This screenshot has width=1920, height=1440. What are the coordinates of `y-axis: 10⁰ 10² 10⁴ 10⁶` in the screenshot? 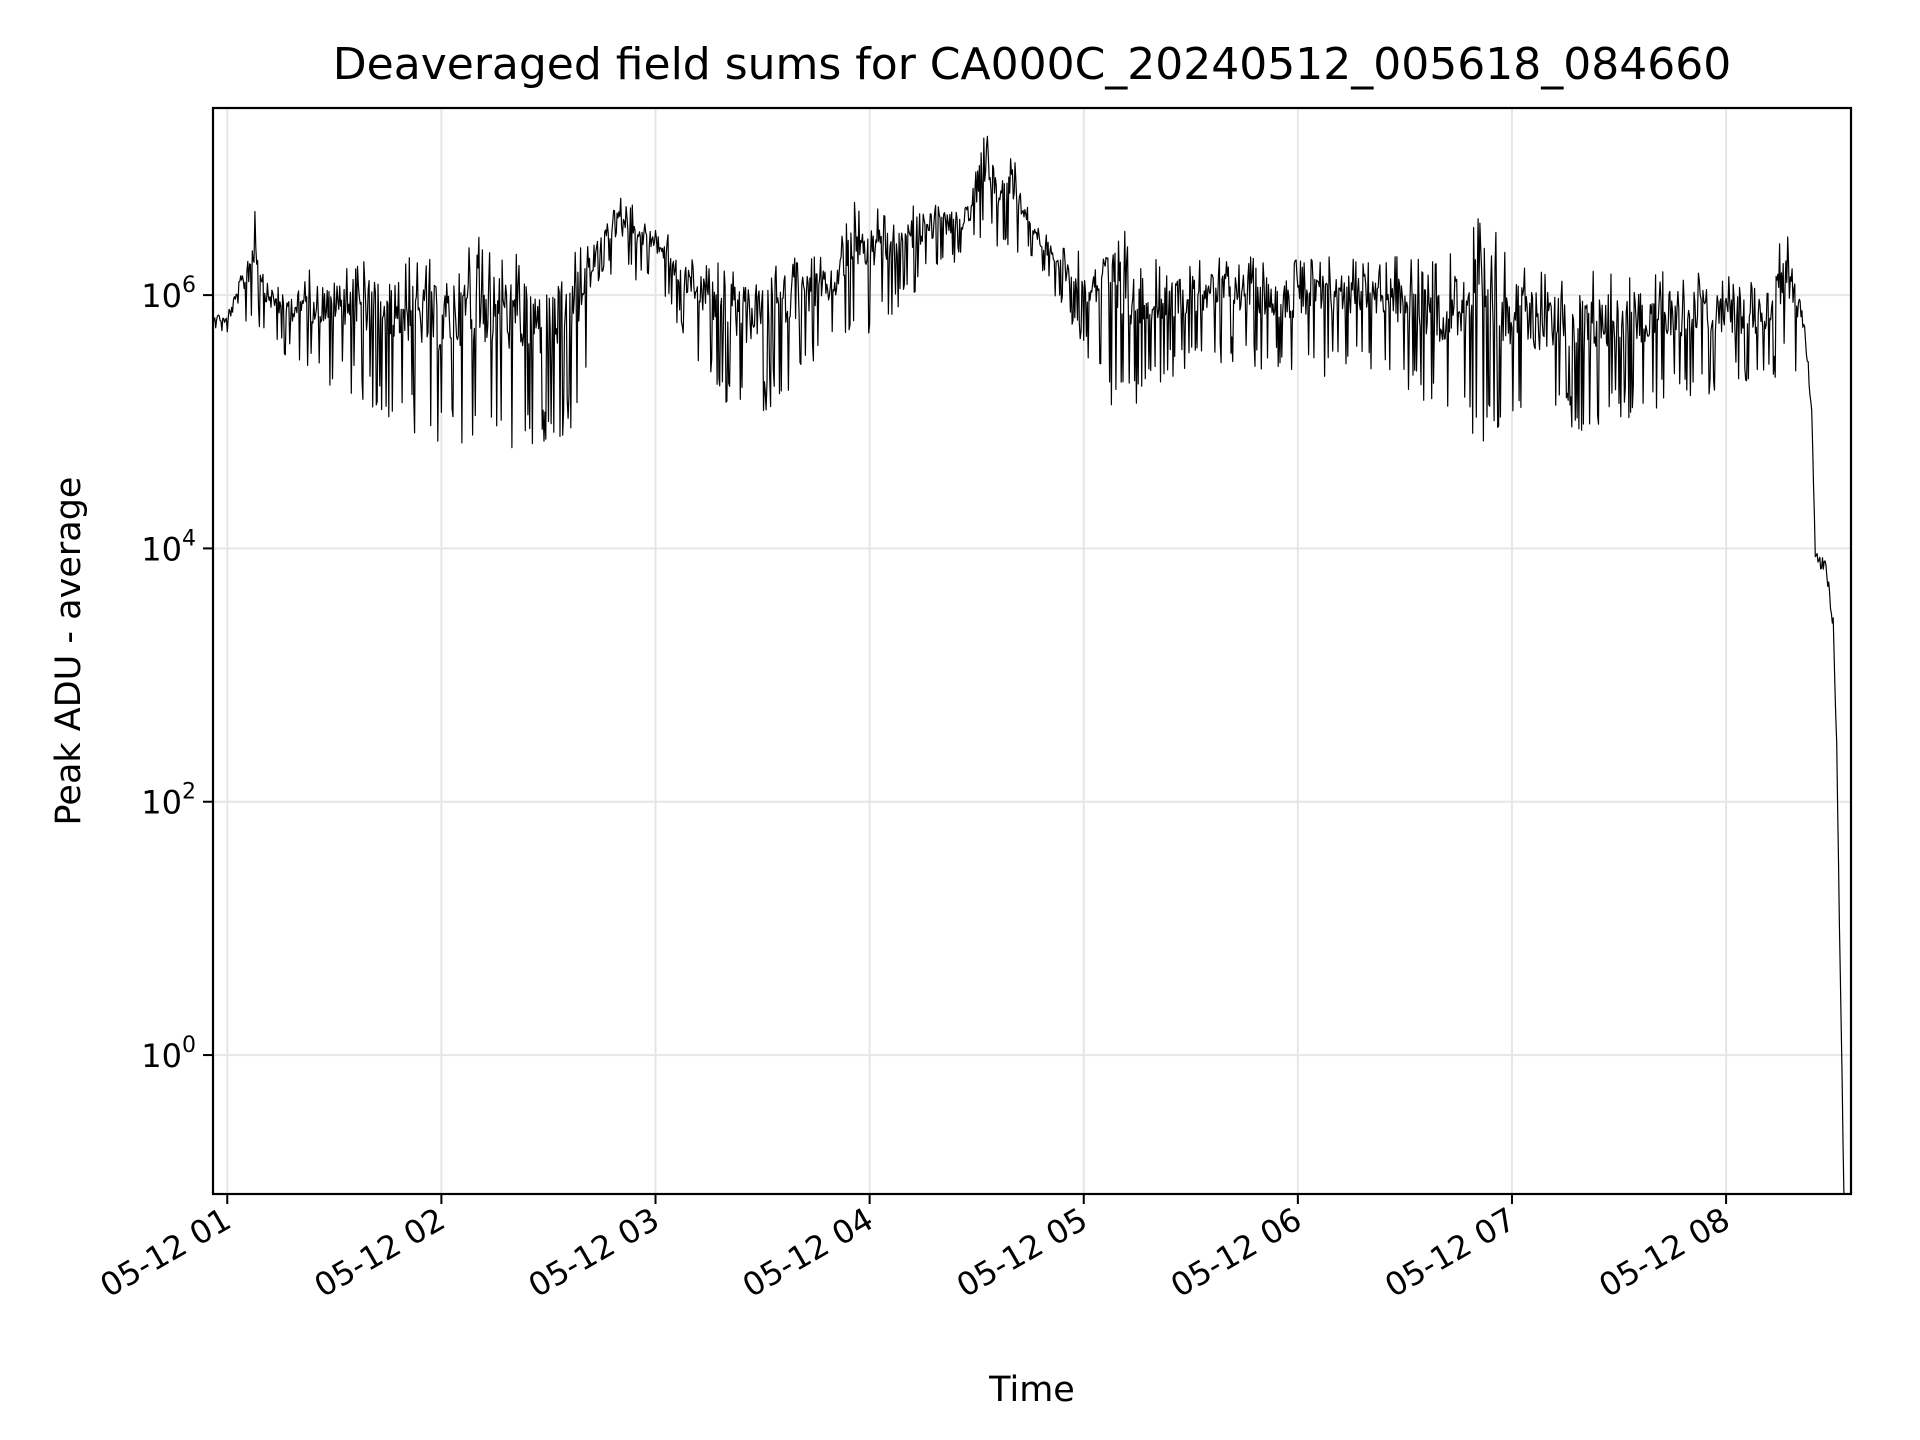 It's located at (177, 674).